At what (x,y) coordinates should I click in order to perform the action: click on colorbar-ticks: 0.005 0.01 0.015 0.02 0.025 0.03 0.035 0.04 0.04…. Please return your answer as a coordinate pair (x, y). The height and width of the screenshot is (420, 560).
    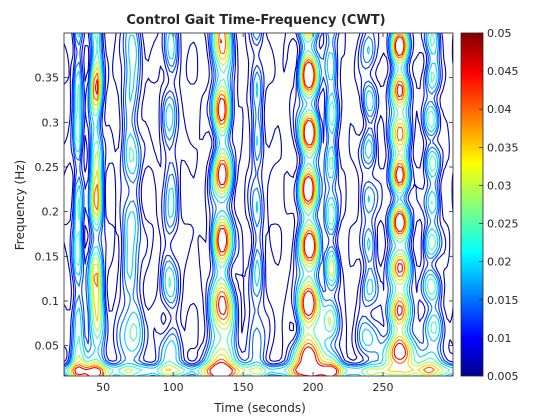
    Looking at the image, I should click on (499, 205).